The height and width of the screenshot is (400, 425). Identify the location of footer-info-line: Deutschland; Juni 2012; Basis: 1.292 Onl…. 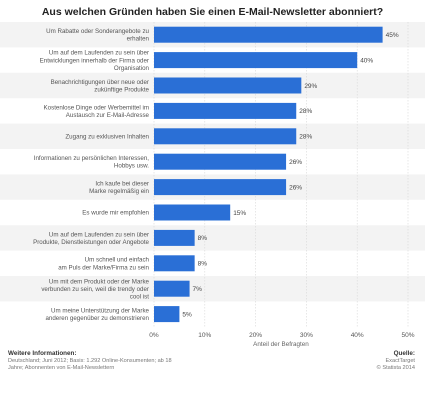
(90, 361).